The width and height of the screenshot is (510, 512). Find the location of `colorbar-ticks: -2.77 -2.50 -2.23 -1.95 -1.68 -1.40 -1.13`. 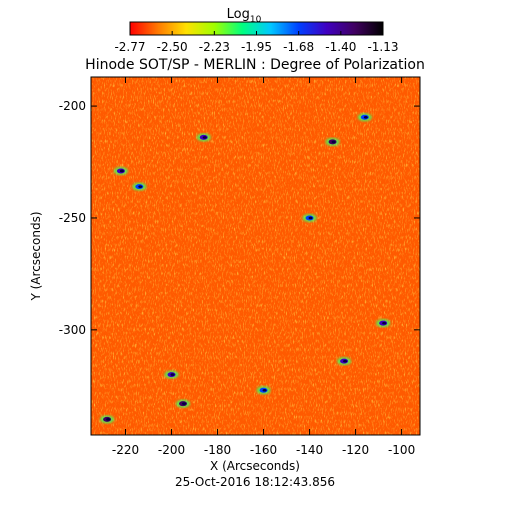

colorbar-ticks: -2.77 -2.50 -2.23 -1.95 -1.68 -1.40 -1.13 is located at coordinates (256, 42).